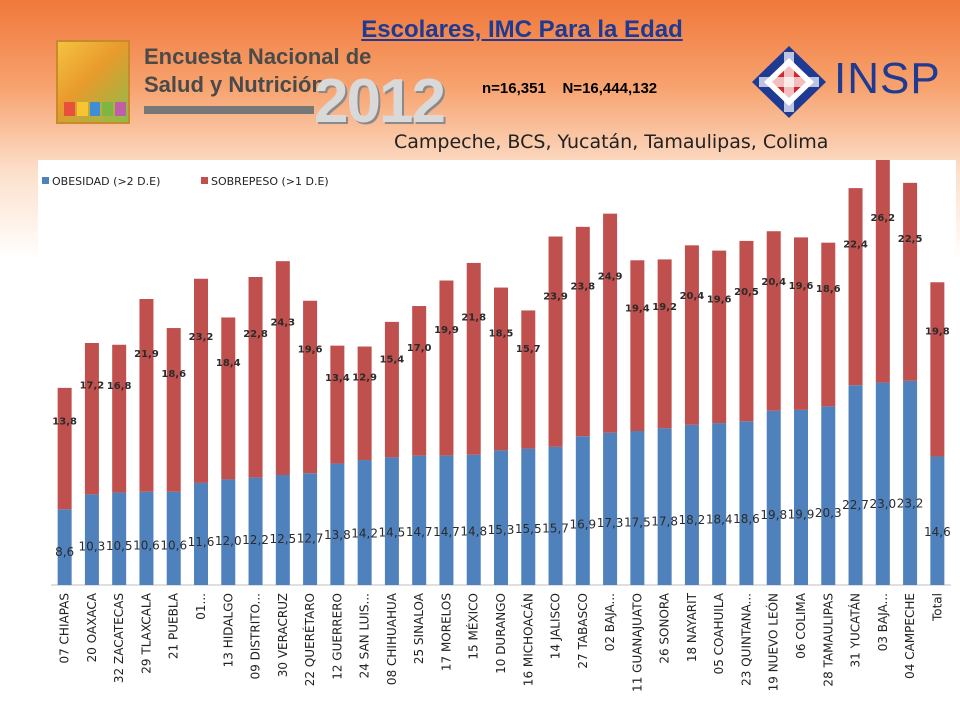  Describe the element at coordinates (637, 522) in the screenshot. I see `label-obesidad: 17,5` at that location.